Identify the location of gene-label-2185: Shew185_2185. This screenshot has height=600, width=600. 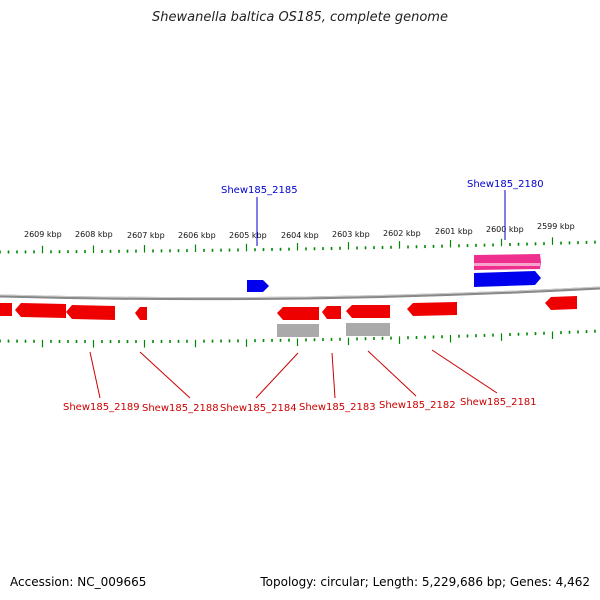
(259, 190).